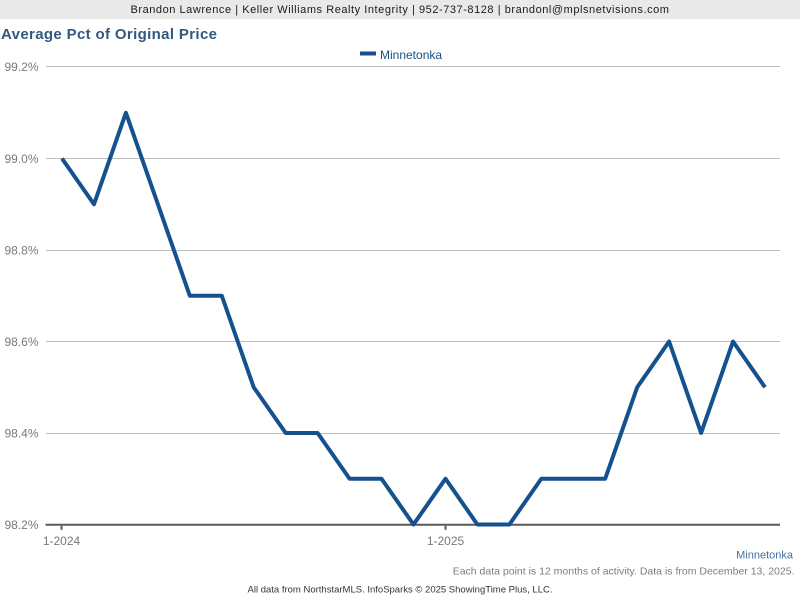 The height and width of the screenshot is (600, 800). Describe the element at coordinates (21, 434) in the screenshot. I see `svg-text: 98.4%` at that location.